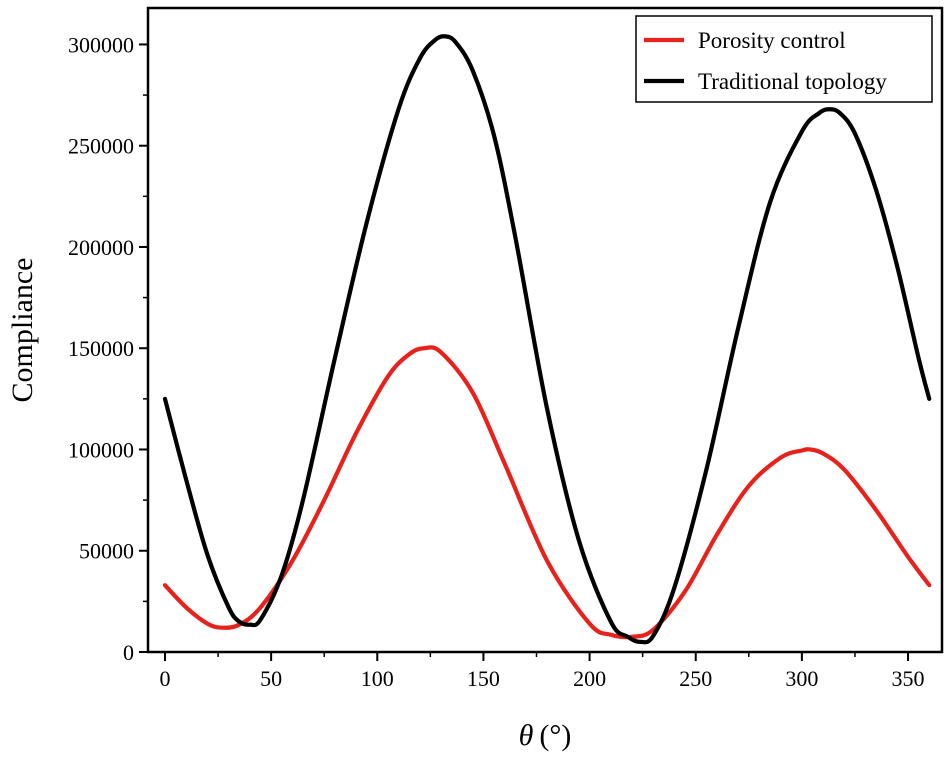 The image size is (950, 762). I want to click on x-tick-label: 200, so click(589, 678).